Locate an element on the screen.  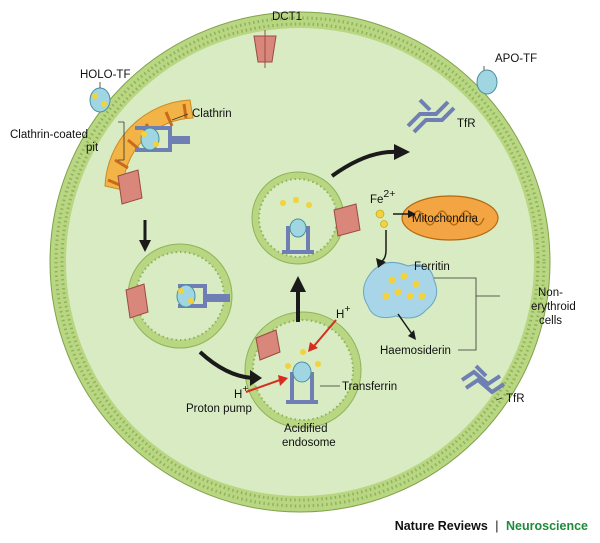
ferritin-cluster is located at coordinates (400, 290).